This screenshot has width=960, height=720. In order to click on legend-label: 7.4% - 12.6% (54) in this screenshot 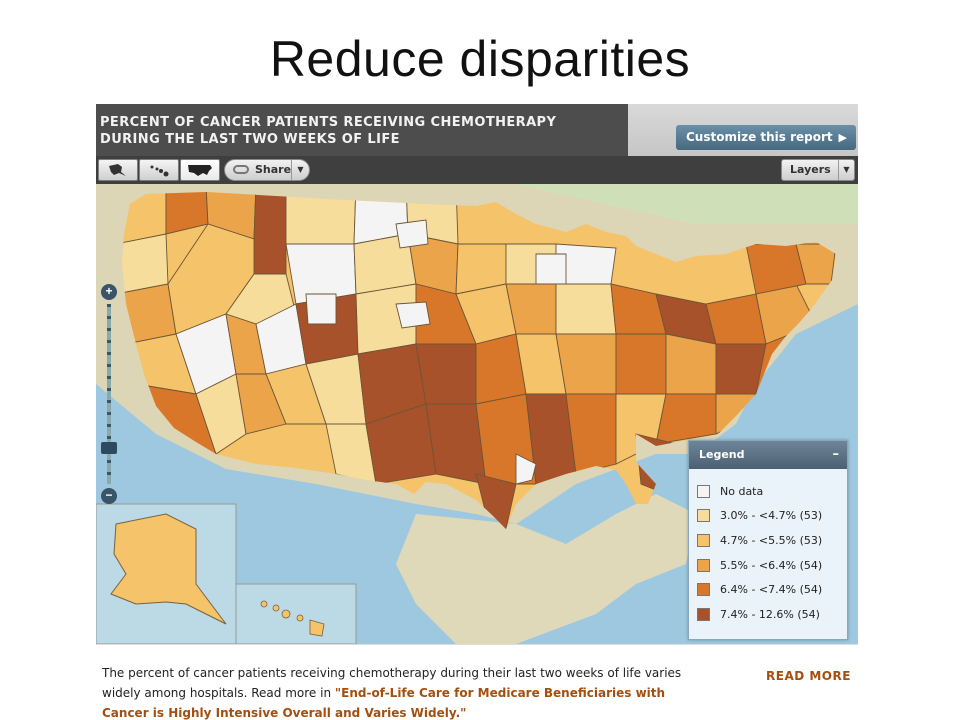, I will do `click(770, 614)`.